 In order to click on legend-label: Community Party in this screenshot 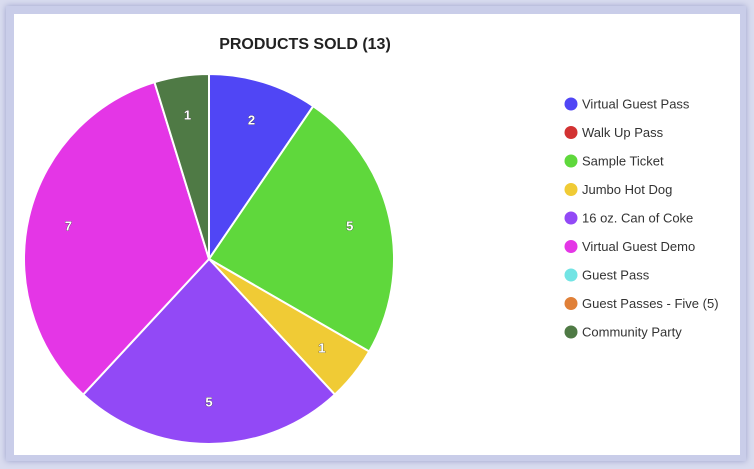, I will do `click(632, 331)`.